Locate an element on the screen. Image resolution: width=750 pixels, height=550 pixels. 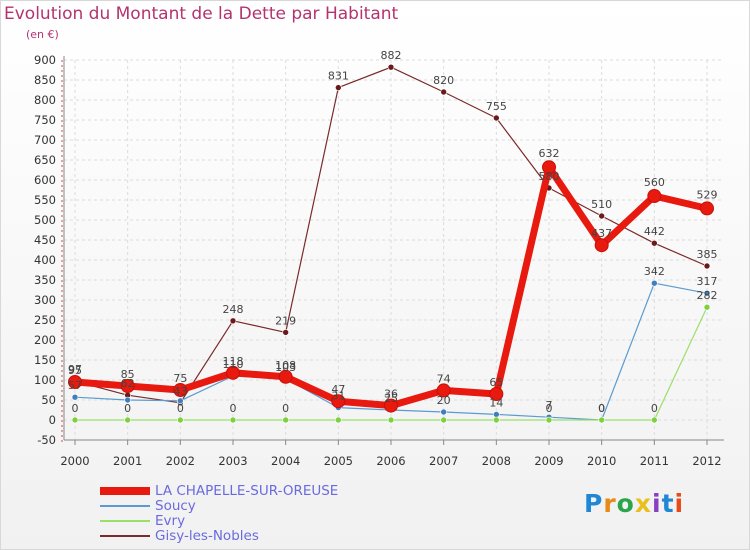
data-label-gisy-les-nobles: 580 is located at coordinates (549, 176).